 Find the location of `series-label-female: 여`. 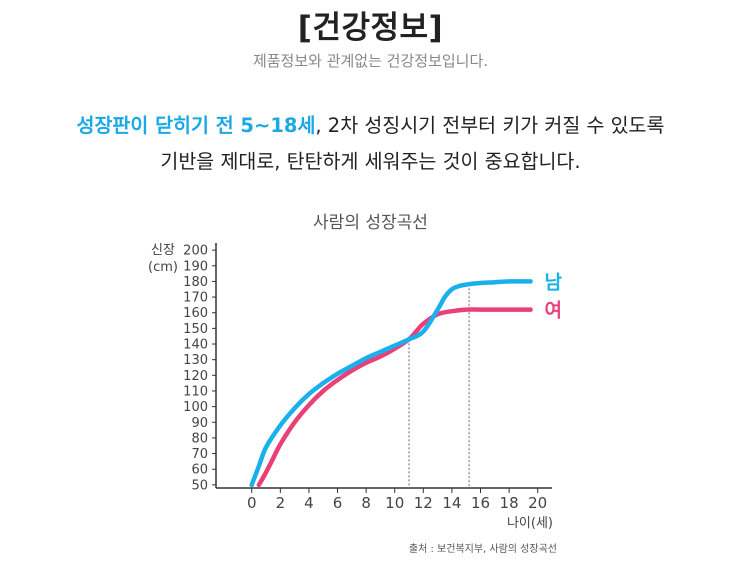

series-label-female: 여 is located at coordinates (553, 311).